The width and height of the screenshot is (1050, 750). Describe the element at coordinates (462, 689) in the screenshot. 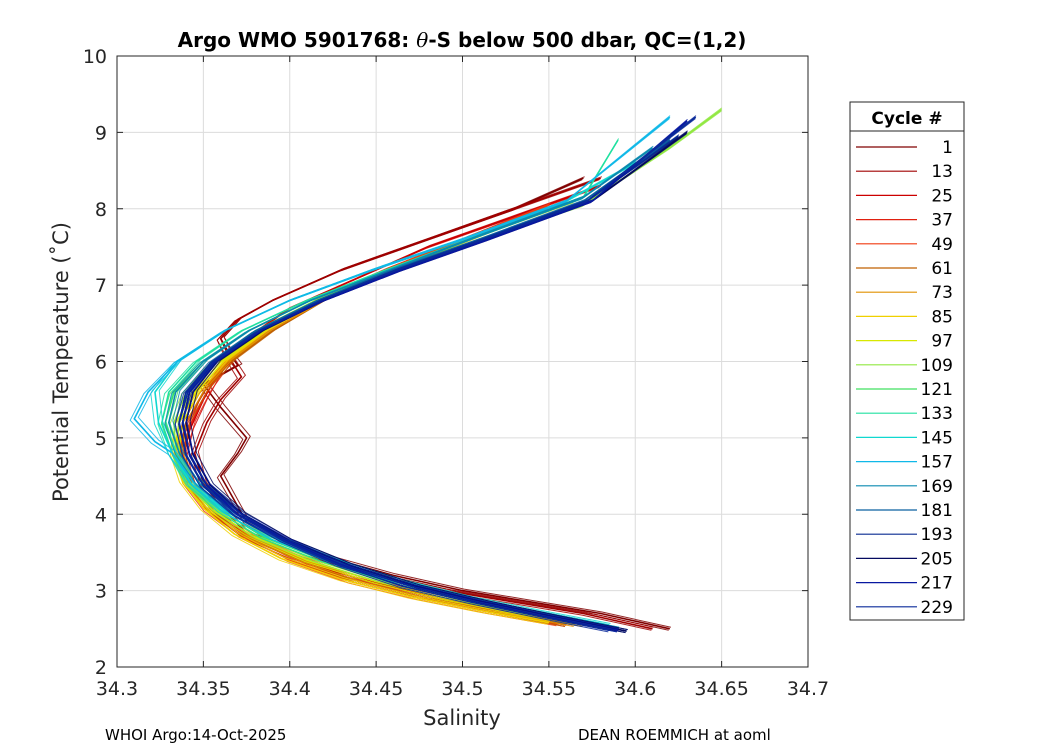

I see `x-tick-label: 34.5` at that location.